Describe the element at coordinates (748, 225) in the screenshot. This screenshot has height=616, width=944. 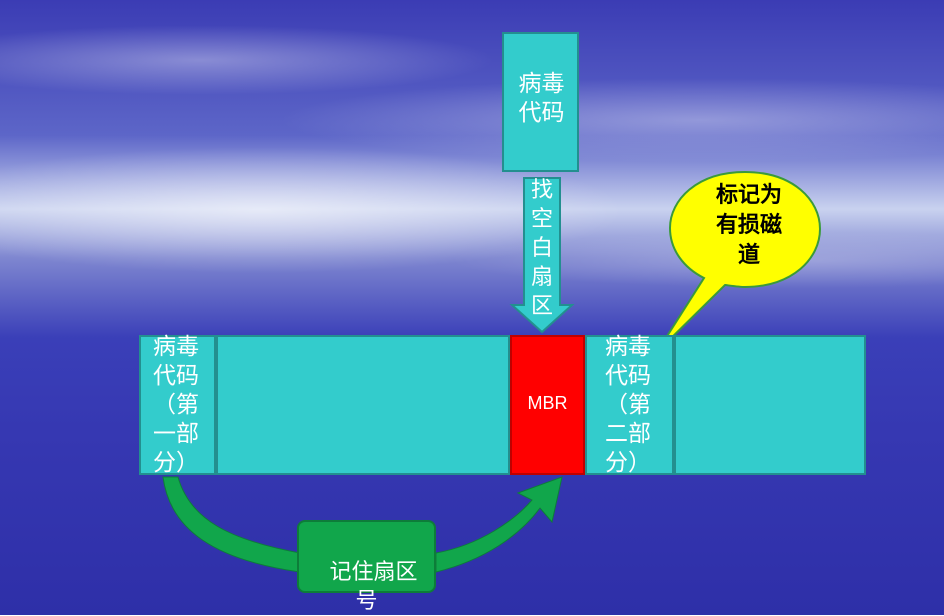
I see `mark-bad-track-label: 标记为 有损磁 道` at that location.